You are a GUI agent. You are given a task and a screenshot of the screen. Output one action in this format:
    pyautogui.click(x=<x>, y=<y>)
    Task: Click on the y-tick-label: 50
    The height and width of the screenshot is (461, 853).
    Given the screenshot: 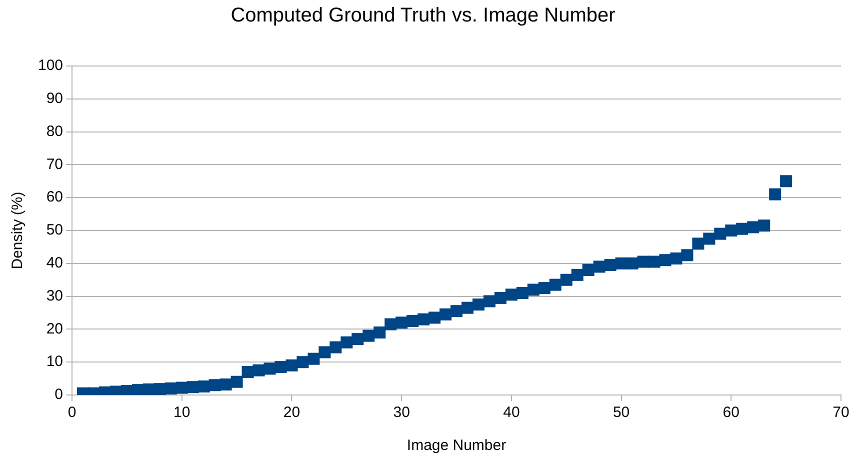 What is the action you would take?
    pyautogui.click(x=55, y=230)
    